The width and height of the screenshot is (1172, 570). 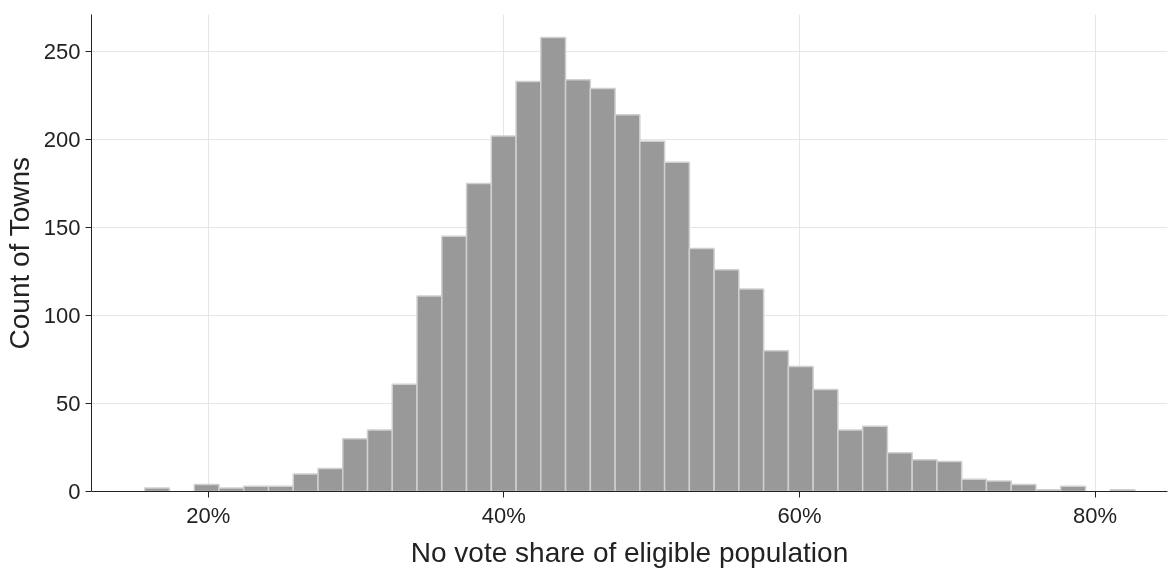 I want to click on y-tick-label: 0, so click(x=74, y=491).